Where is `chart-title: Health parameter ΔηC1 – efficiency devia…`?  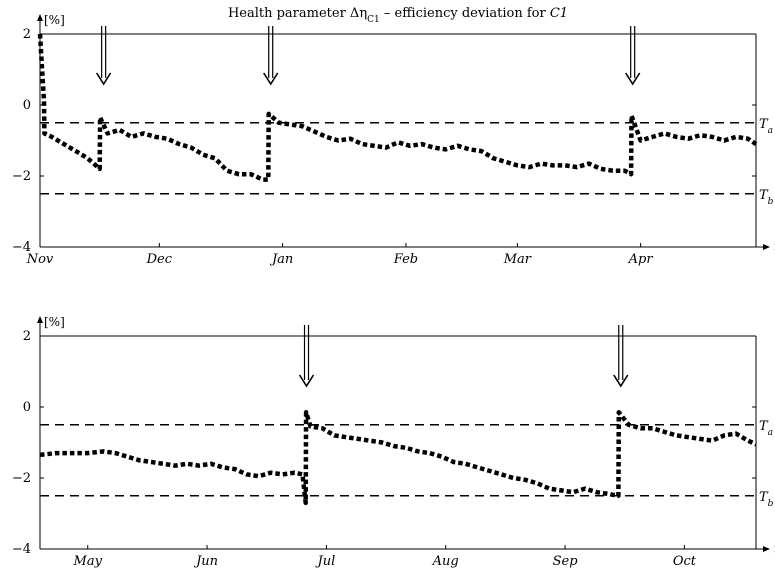 chart-title: Health parameter ΔηC1 – efficiency devia… is located at coordinates (398, 15).